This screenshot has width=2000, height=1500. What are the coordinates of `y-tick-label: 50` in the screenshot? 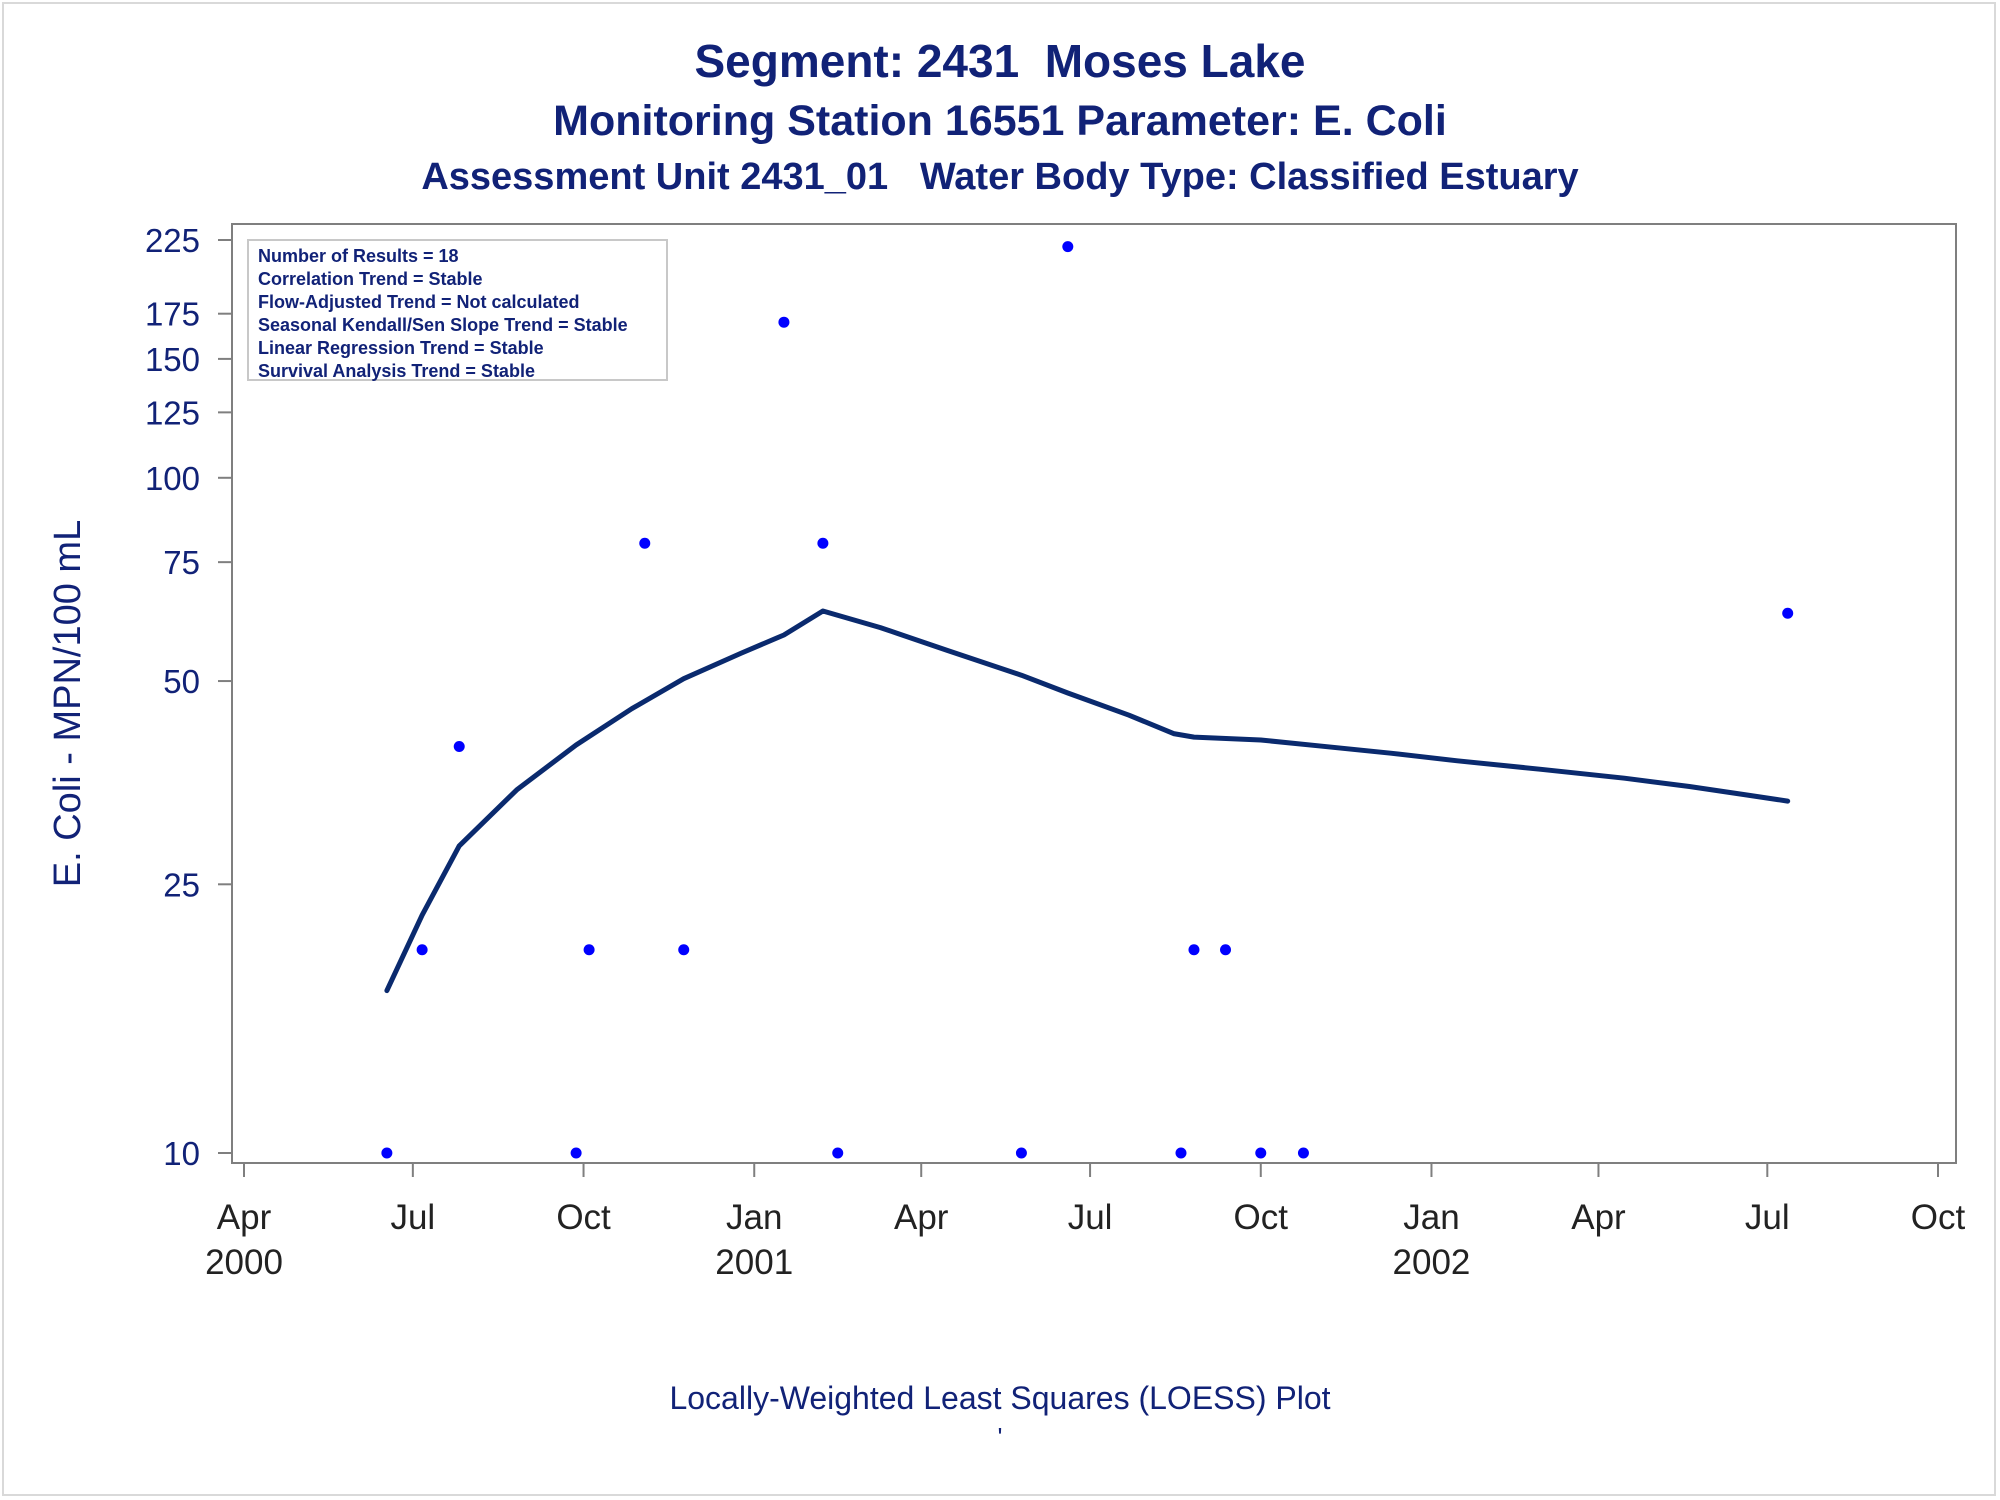 It's located at (181, 681).